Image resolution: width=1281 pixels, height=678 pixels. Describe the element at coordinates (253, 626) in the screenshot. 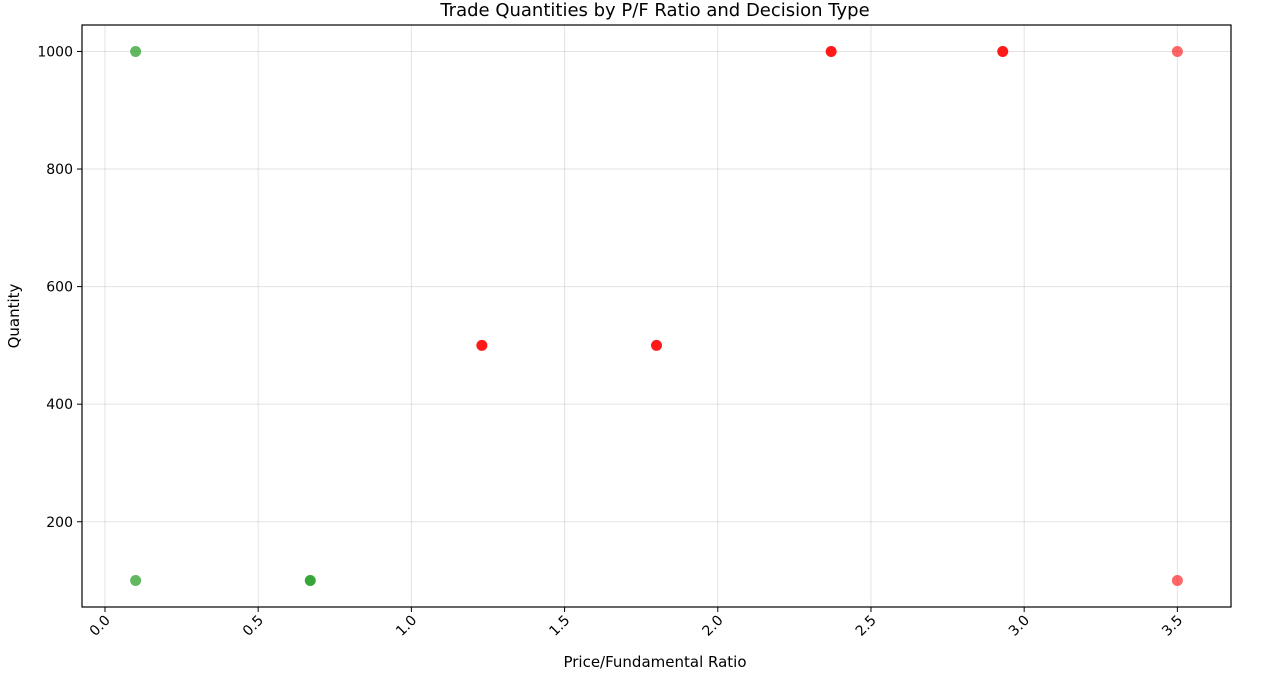

I see `x-tick-label: 0.5` at that location.